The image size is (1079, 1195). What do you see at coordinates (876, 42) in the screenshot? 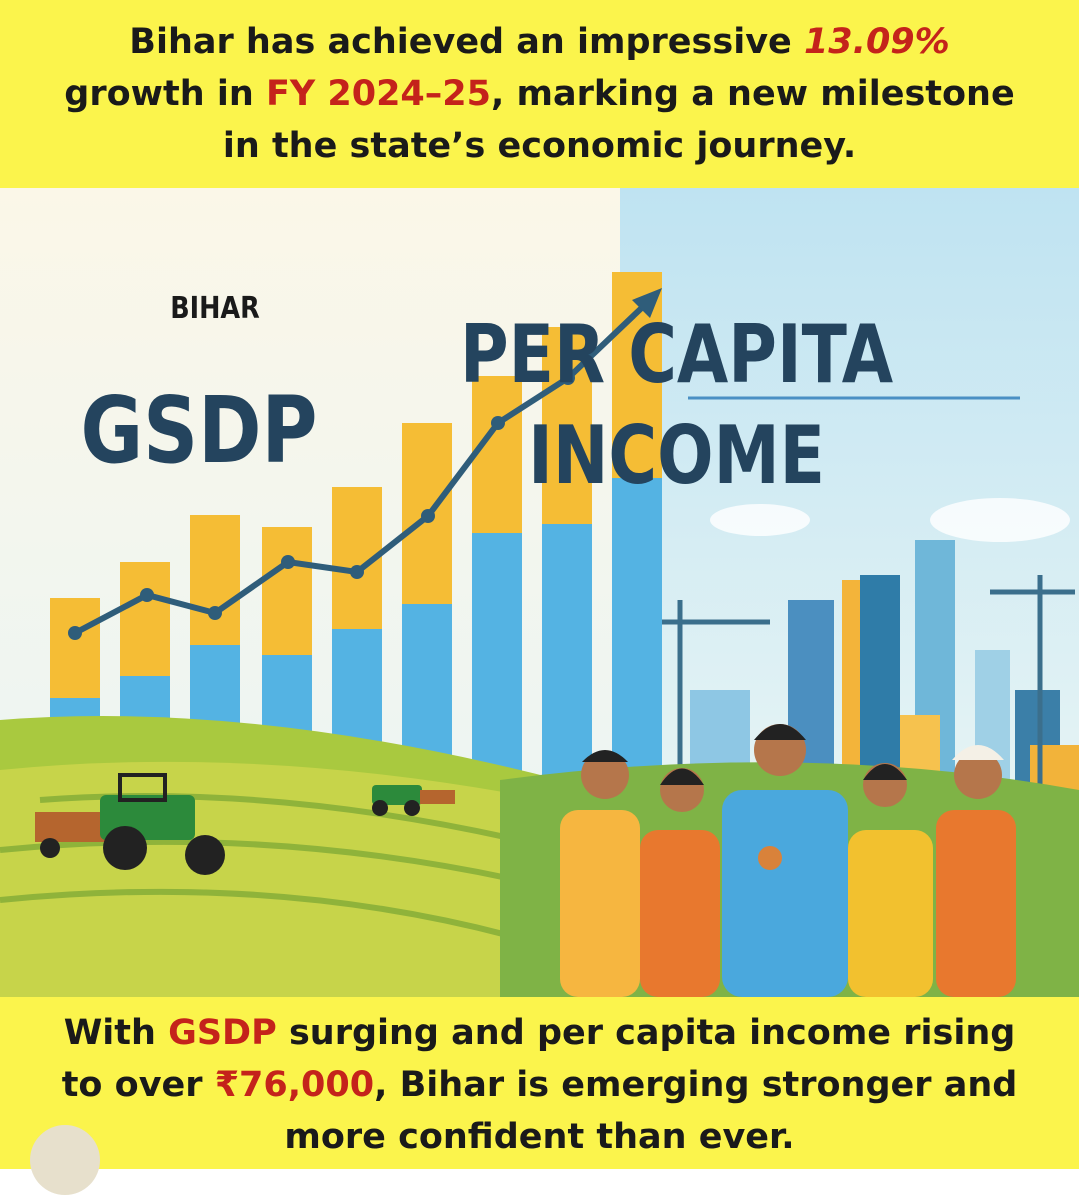
I see `highlight: 13.09%` at bounding box center [876, 42].